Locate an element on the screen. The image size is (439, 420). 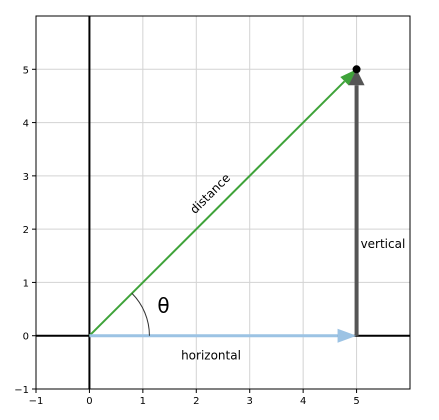
distance-arrowhead is located at coordinates (348, 77).